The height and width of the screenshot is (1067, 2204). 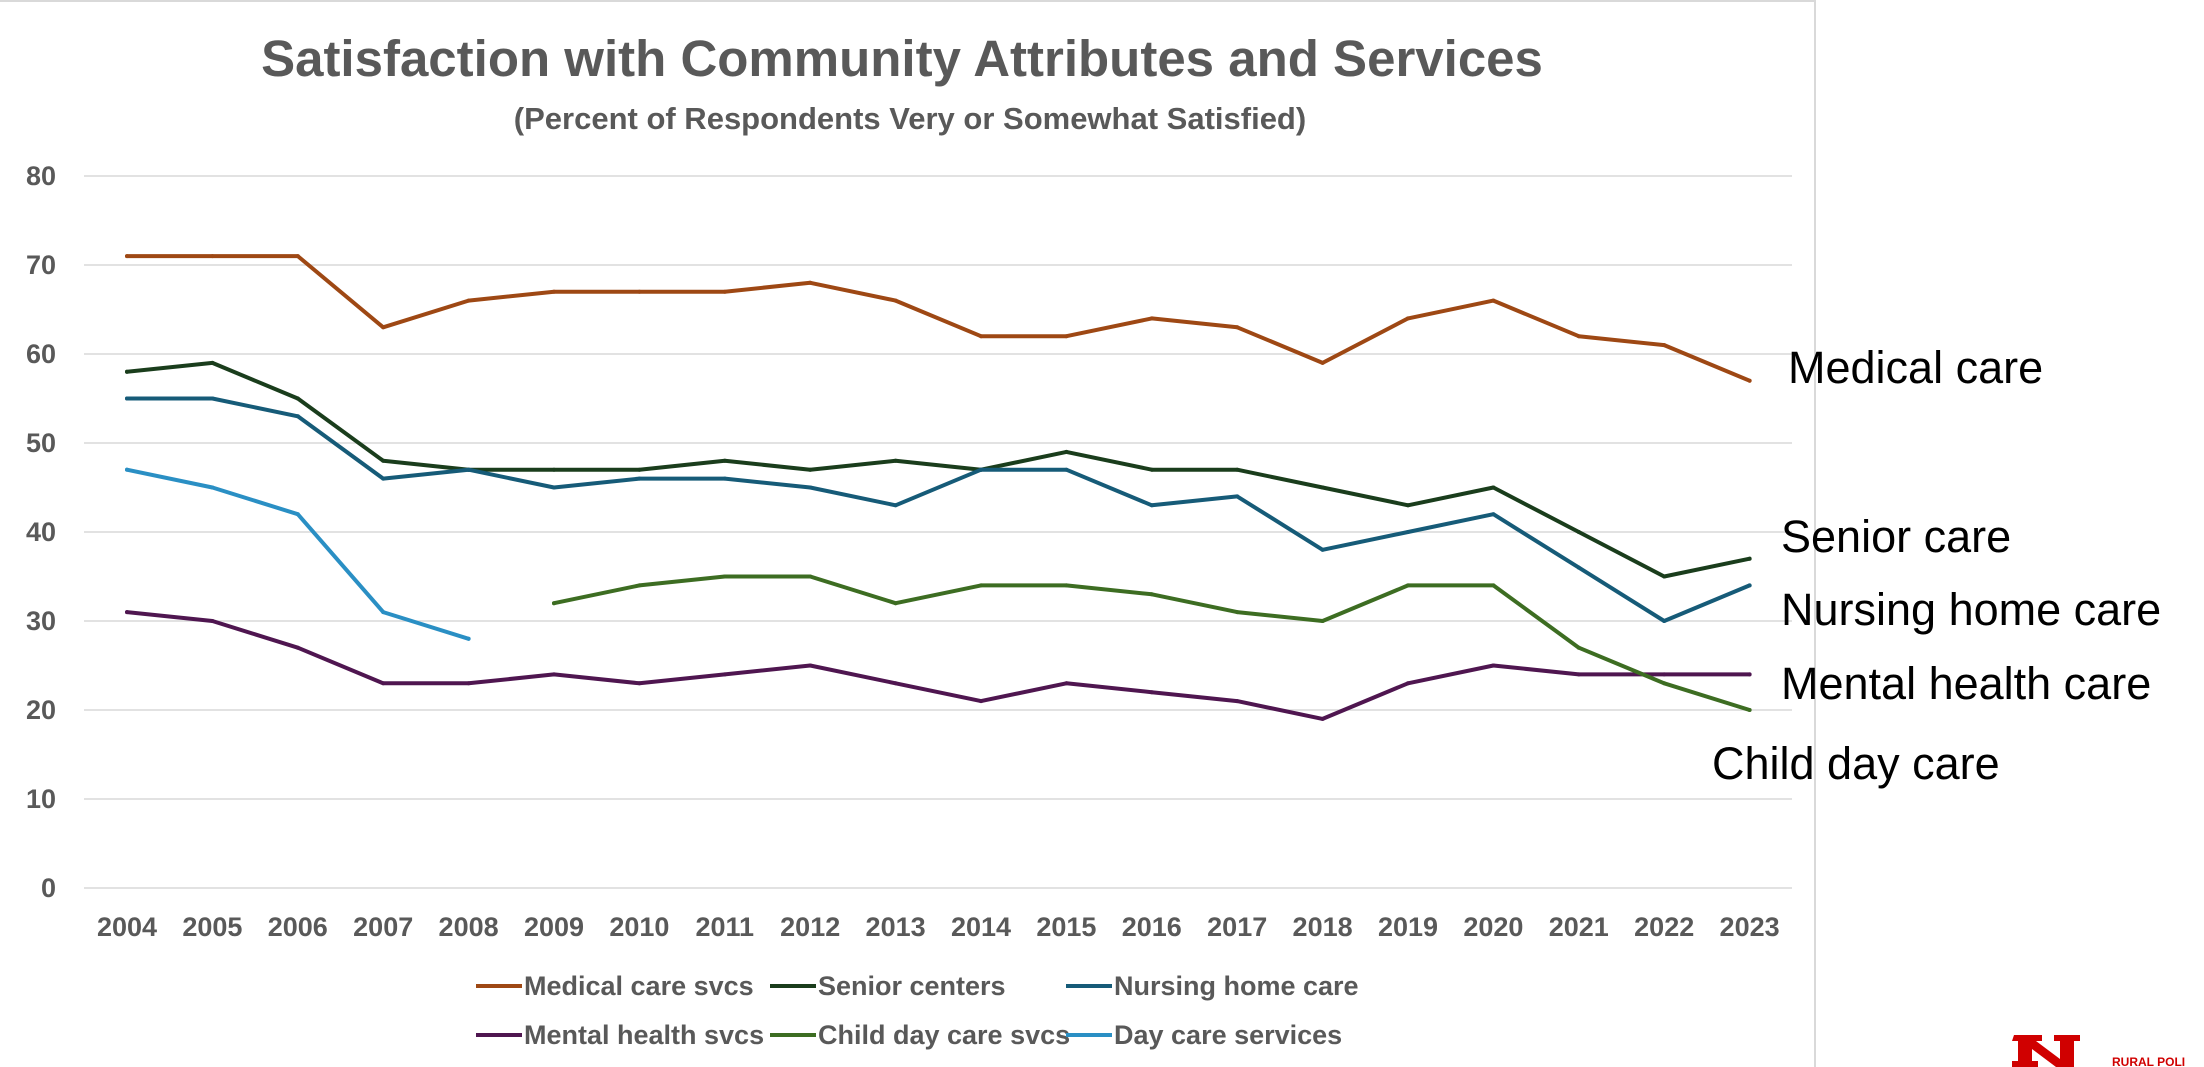 What do you see at coordinates (41, 710) in the screenshot?
I see `y-tick-label: 20` at bounding box center [41, 710].